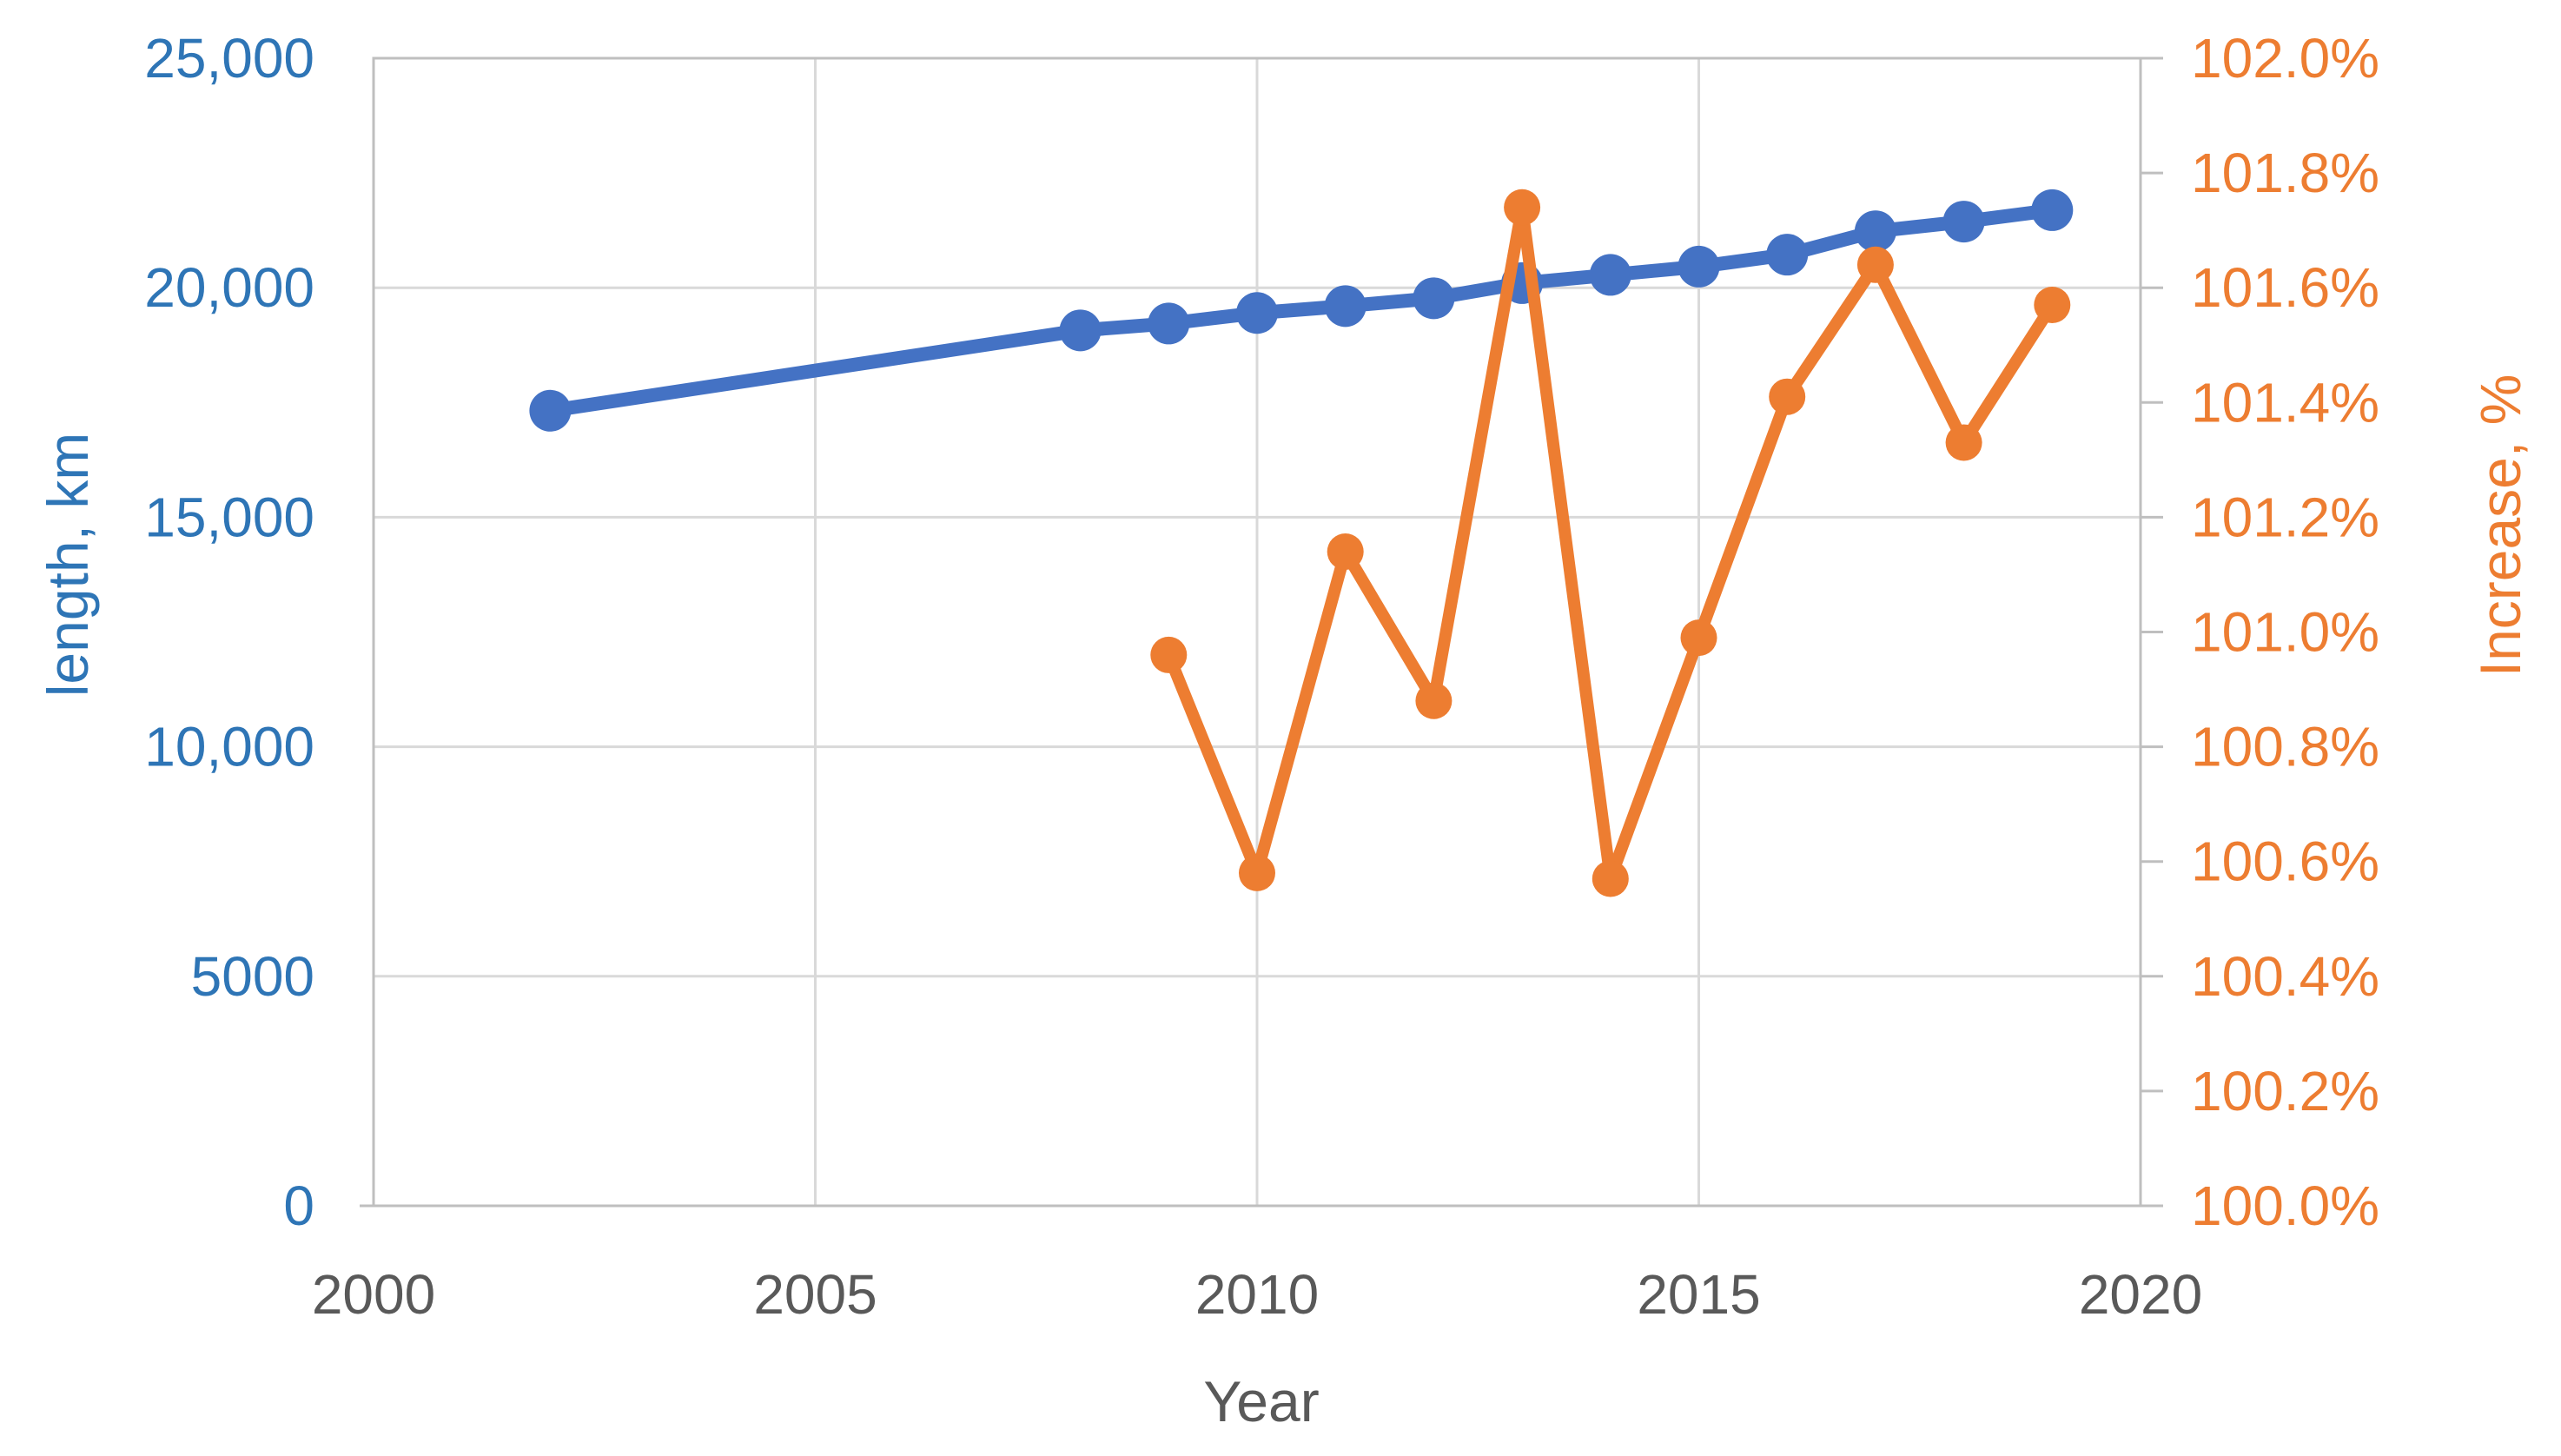 The width and height of the screenshot is (2561, 1456). What do you see at coordinates (2285, 862) in the screenshot?
I see `right-axis-tick-label: 100.6%` at bounding box center [2285, 862].